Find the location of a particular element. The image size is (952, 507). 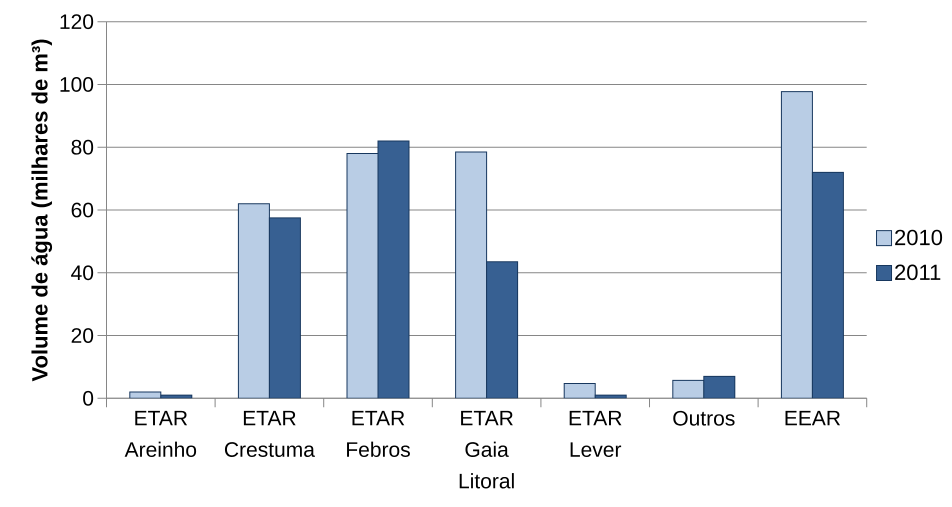

legend-label: 2011 is located at coordinates (917, 272).